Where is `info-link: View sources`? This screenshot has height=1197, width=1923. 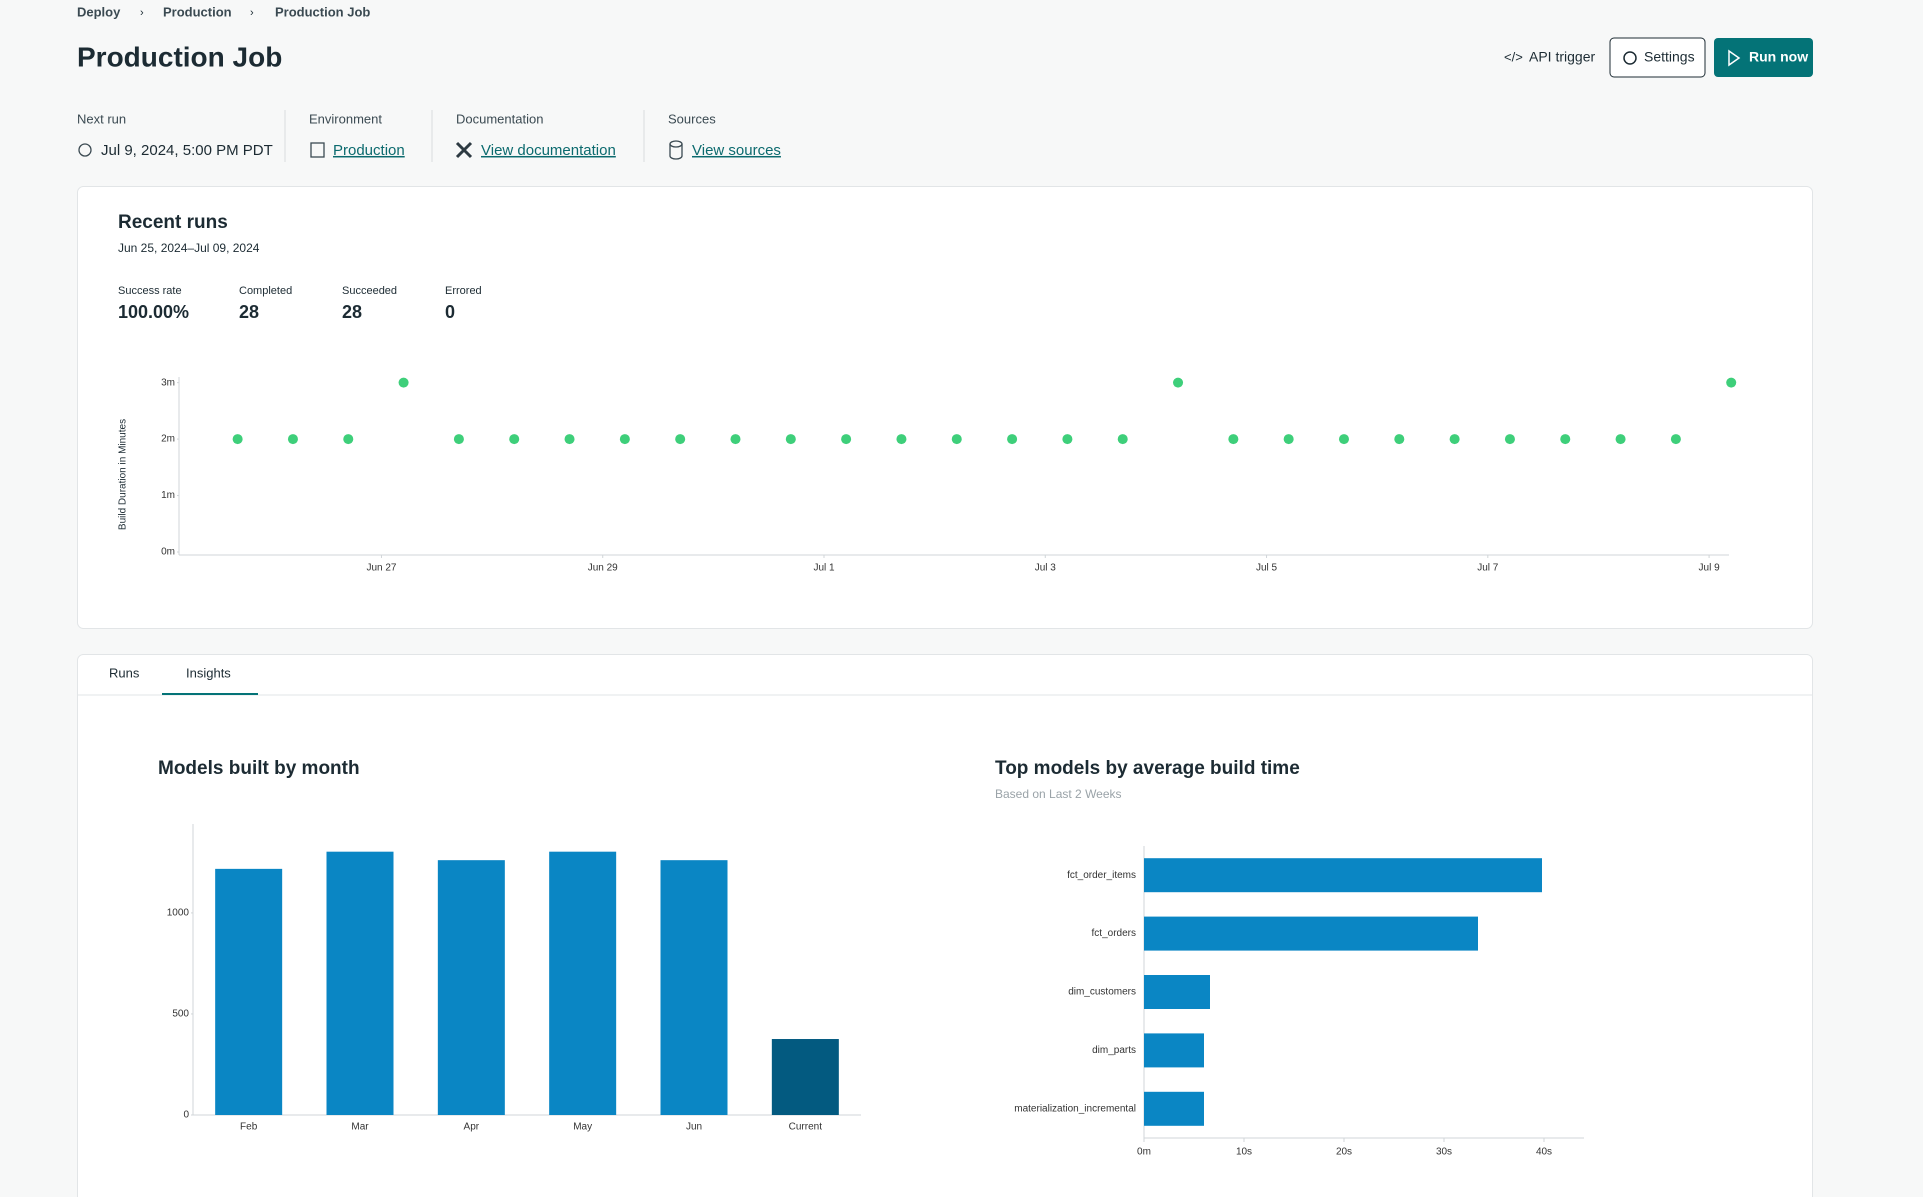
info-link: View sources is located at coordinates (736, 150).